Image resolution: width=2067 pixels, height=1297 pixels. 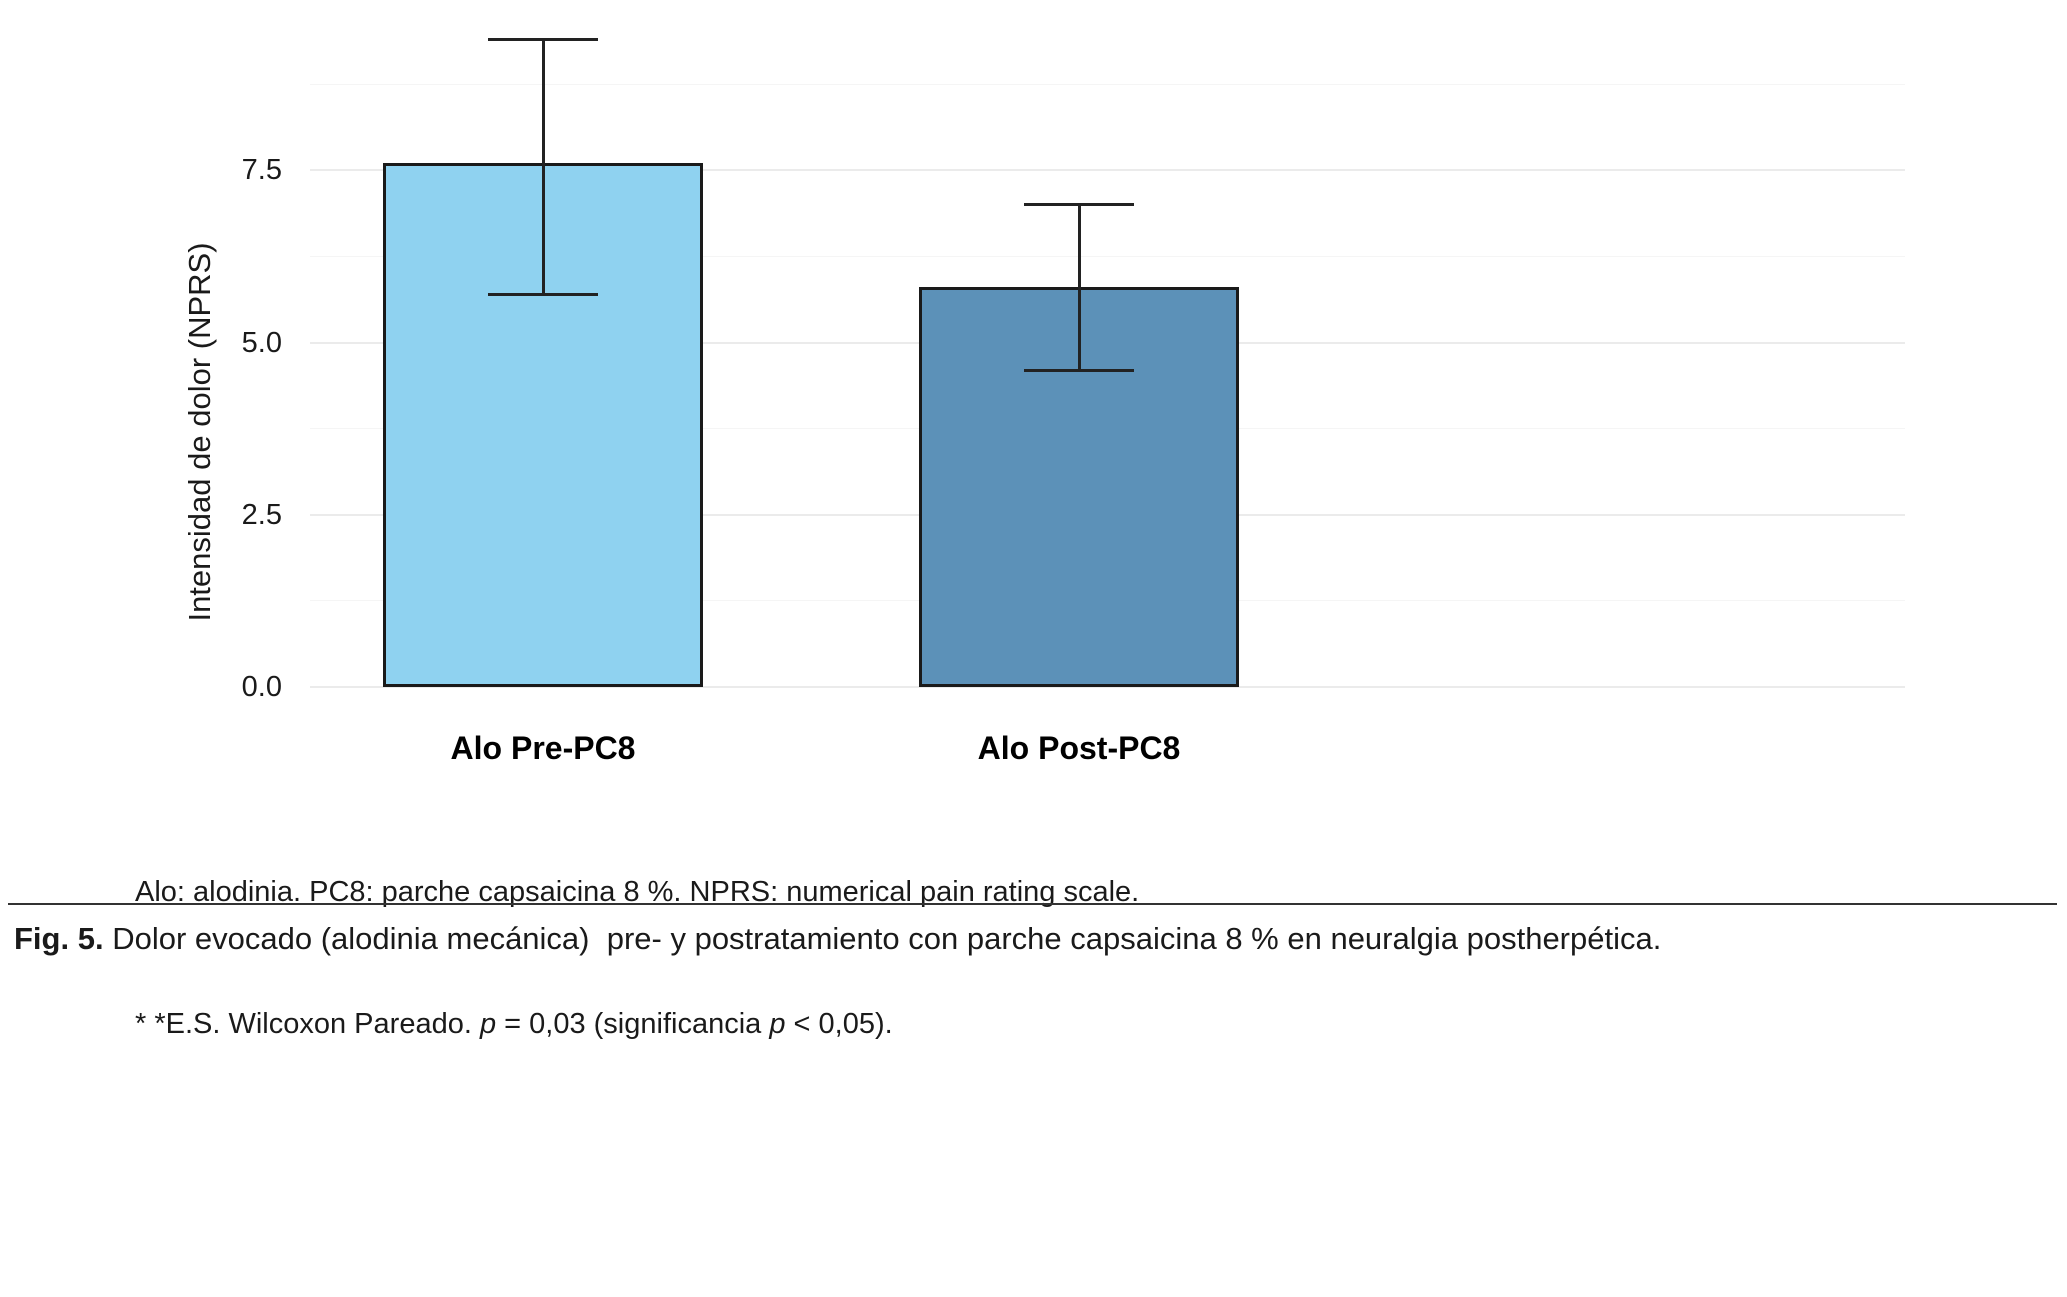 I want to click on bar-alo-post-pc8, so click(x=1079, y=487).